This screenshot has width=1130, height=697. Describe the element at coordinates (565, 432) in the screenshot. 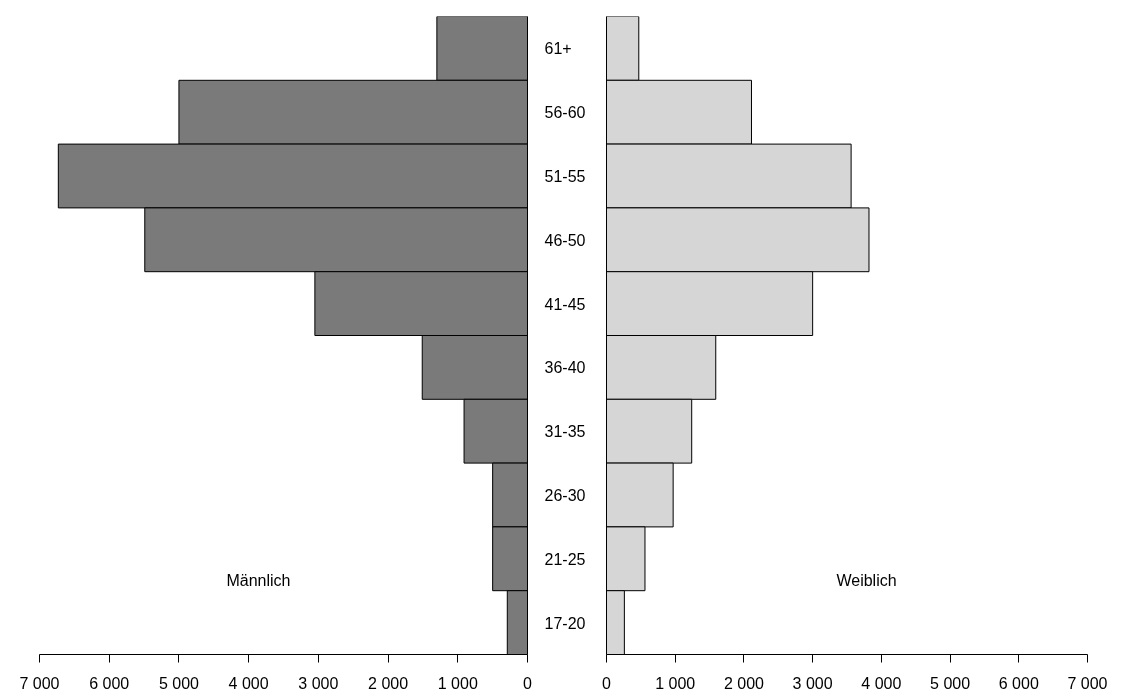

I see `y-tick-label: 31-35` at that location.